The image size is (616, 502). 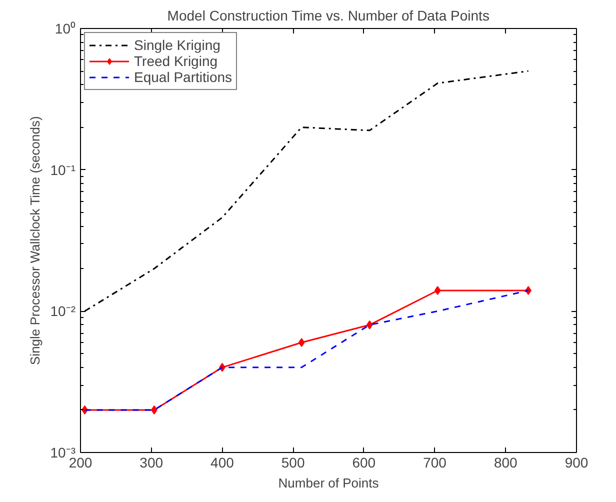 What do you see at coordinates (506, 462) in the screenshot?
I see `x-tick-label: 800` at bounding box center [506, 462].